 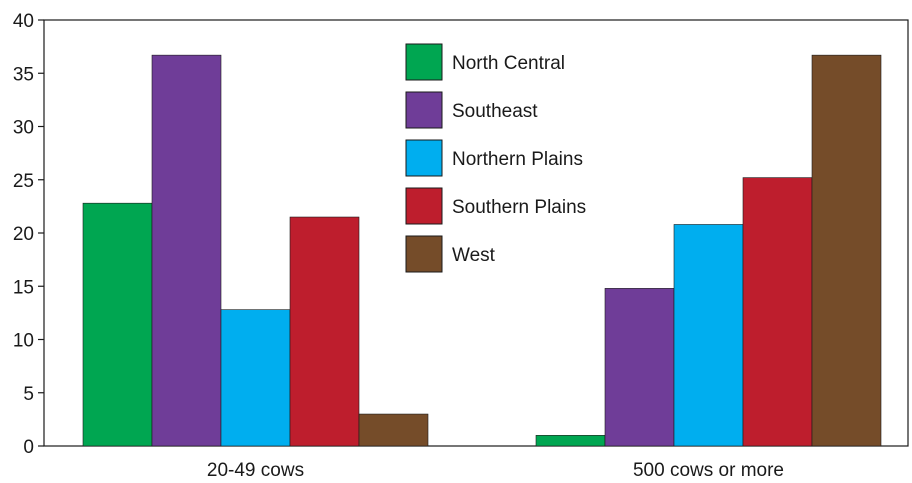 What do you see at coordinates (517, 159) in the screenshot?
I see `legend-label: Northern Plains` at bounding box center [517, 159].